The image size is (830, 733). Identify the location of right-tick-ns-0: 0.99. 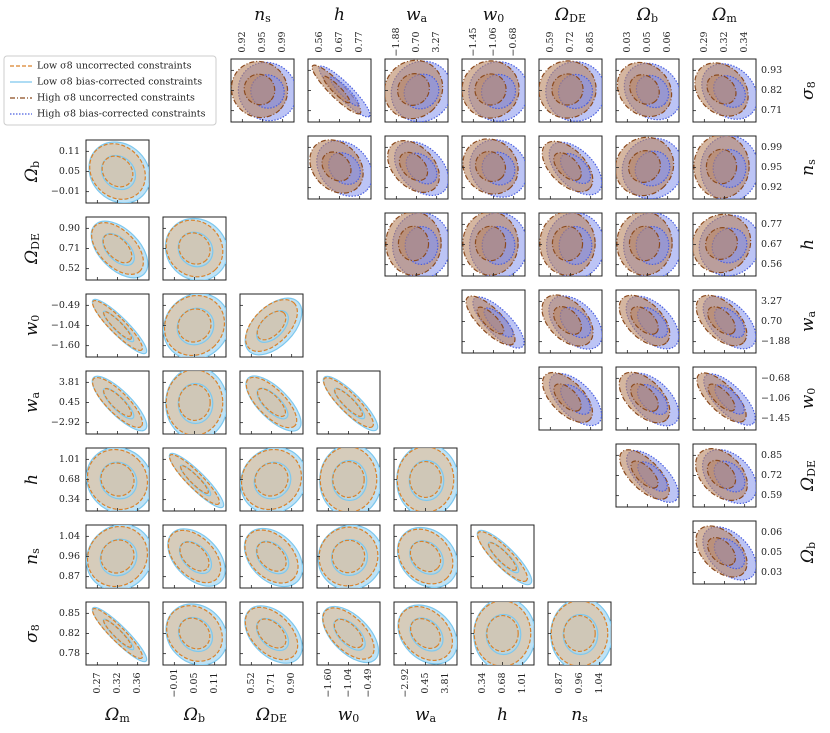
(771, 147).